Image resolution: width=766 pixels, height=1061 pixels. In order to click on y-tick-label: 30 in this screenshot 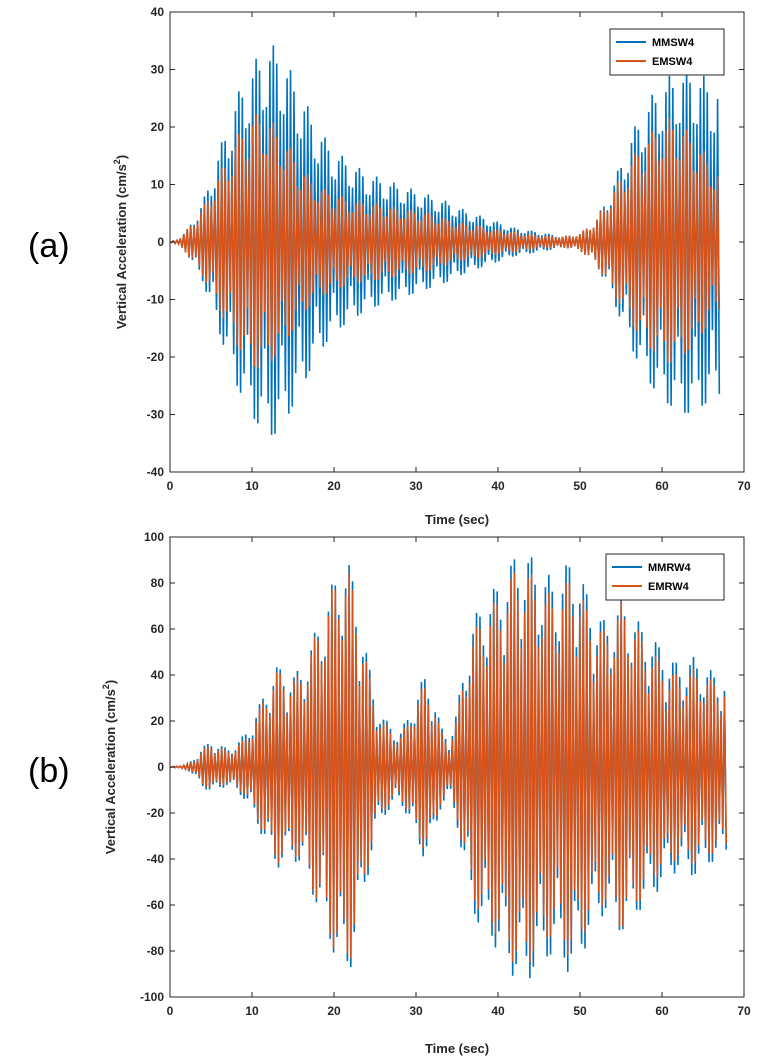, I will do `click(158, 70)`.